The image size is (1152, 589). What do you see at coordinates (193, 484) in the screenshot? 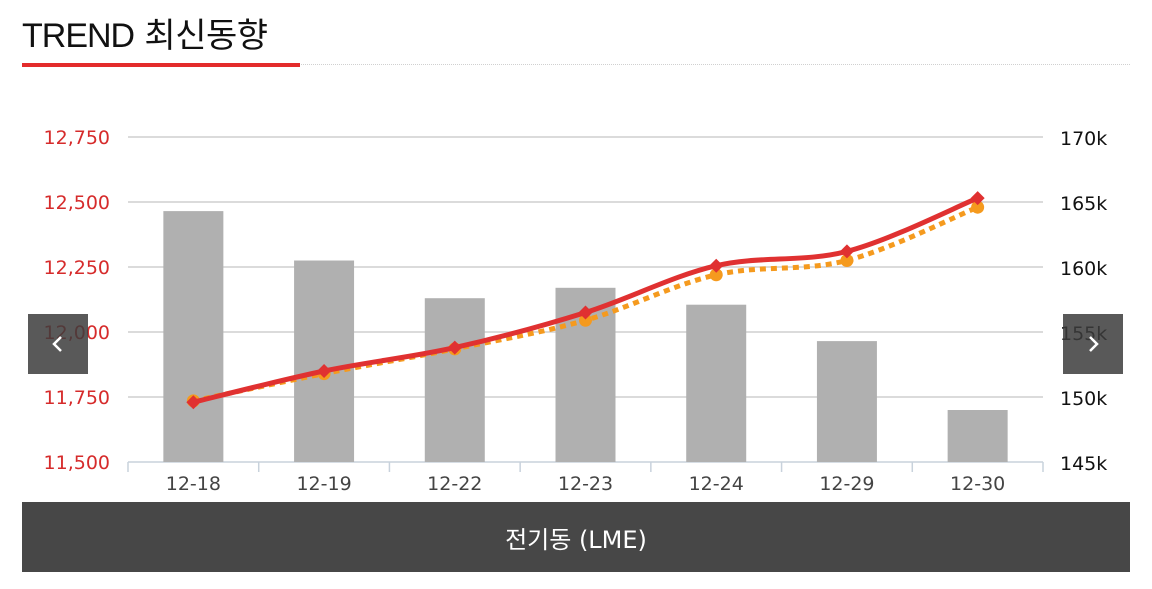
I see `x-tick-label: 12-18` at bounding box center [193, 484].